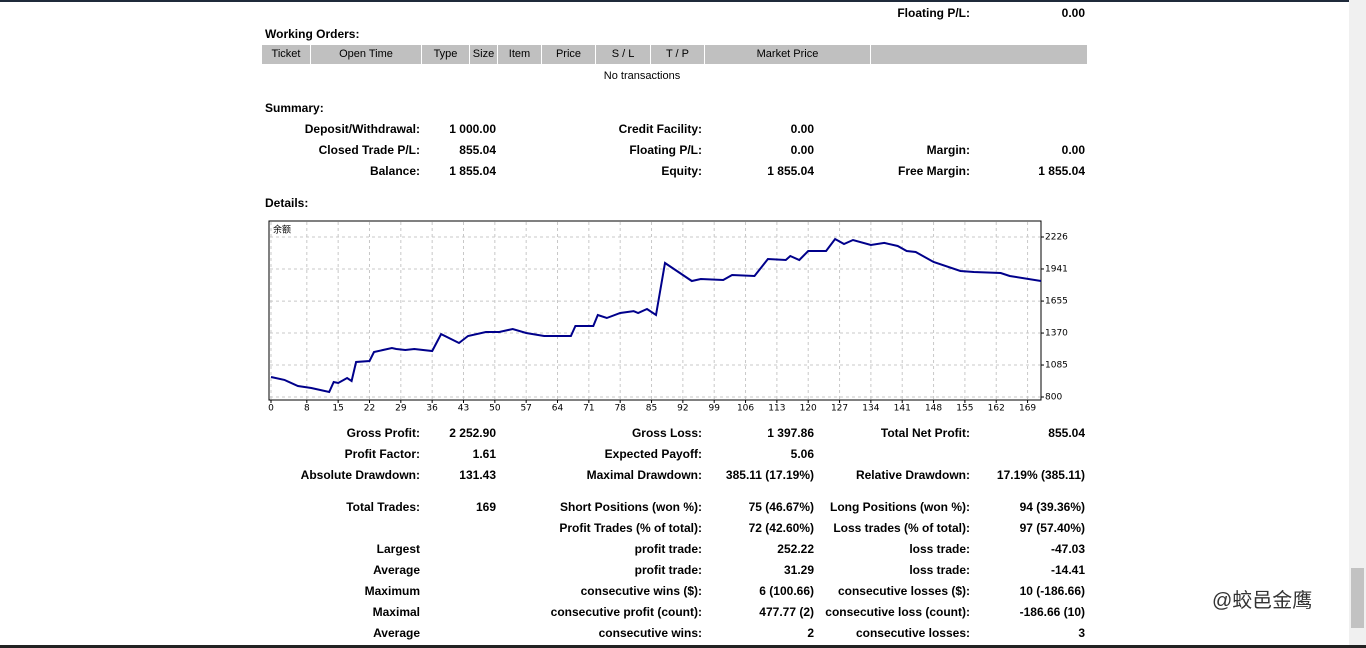 The image size is (1366, 648). Describe the element at coordinates (682, 409) in the screenshot. I see `x-tick-label: 92` at that location.